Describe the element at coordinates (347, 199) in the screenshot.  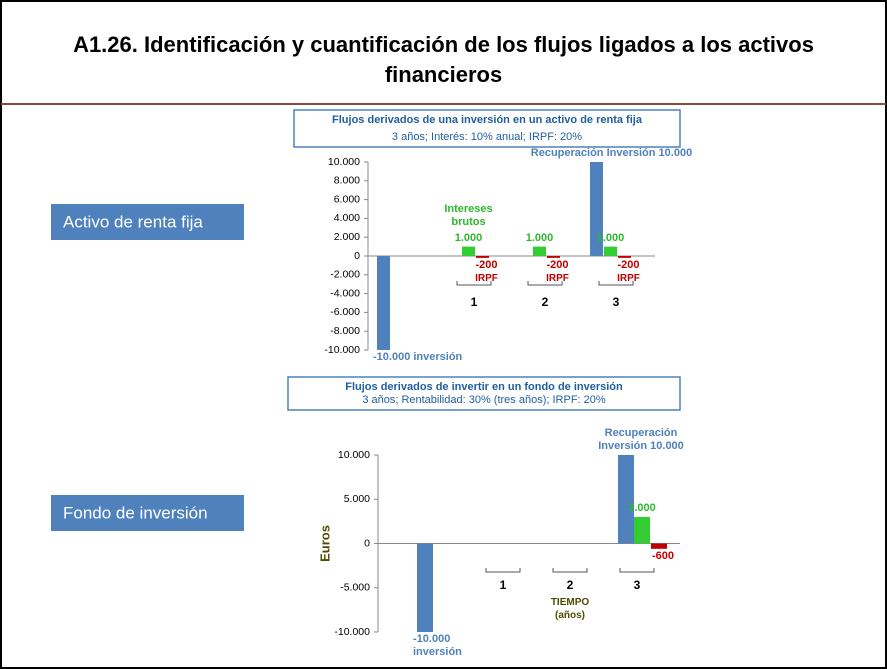
I see `y-tick-label: 6.000` at that location.